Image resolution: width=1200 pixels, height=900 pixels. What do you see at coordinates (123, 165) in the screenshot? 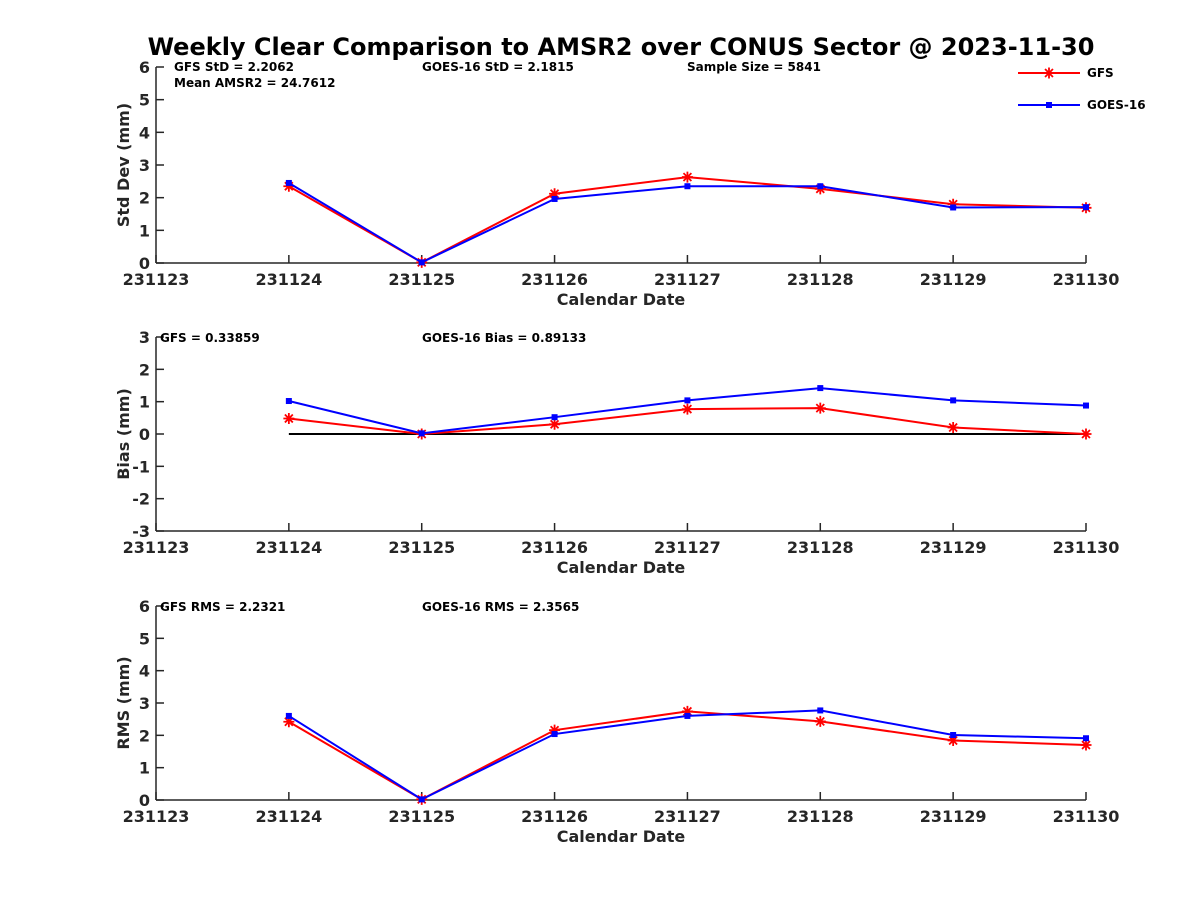
I see `y-axis-label: Std Dev (mm)` at bounding box center [123, 165].